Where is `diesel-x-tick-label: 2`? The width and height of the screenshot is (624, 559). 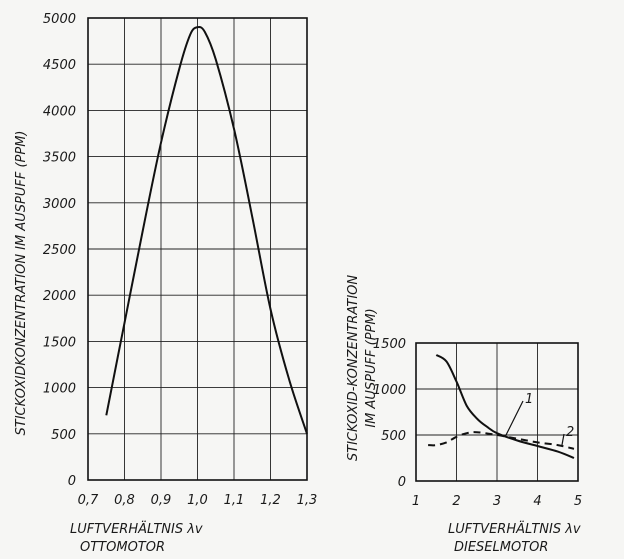
diesel-x-tick-label: 2 is located at coordinates (456, 501).